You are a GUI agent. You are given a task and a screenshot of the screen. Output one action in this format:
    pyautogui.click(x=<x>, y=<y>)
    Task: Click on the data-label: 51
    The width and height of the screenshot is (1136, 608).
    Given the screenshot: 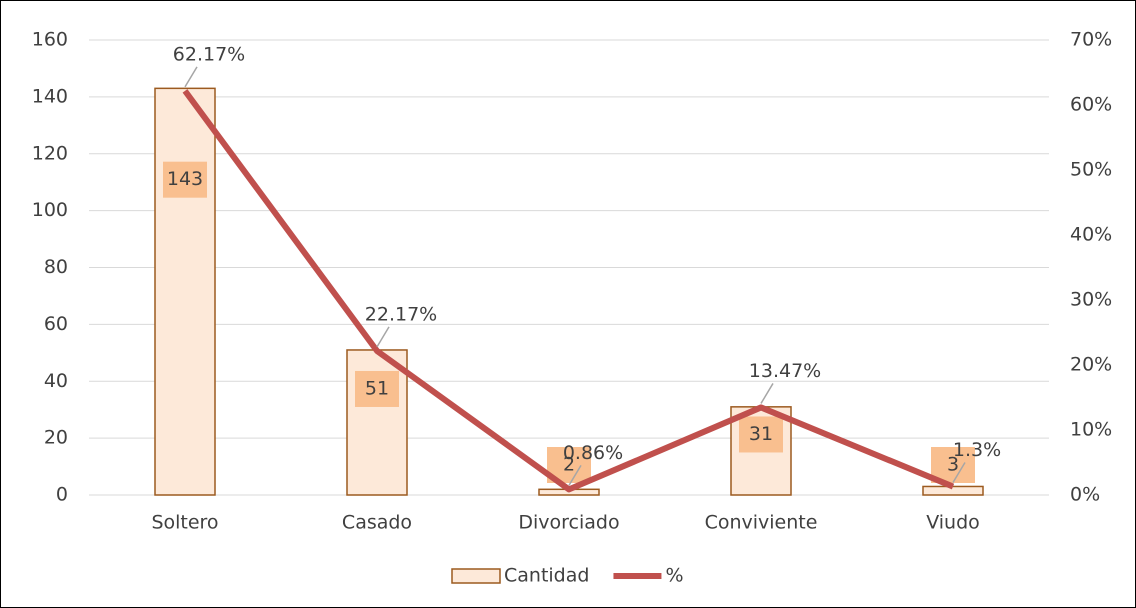 What is the action you would take?
    pyautogui.click(x=377, y=388)
    